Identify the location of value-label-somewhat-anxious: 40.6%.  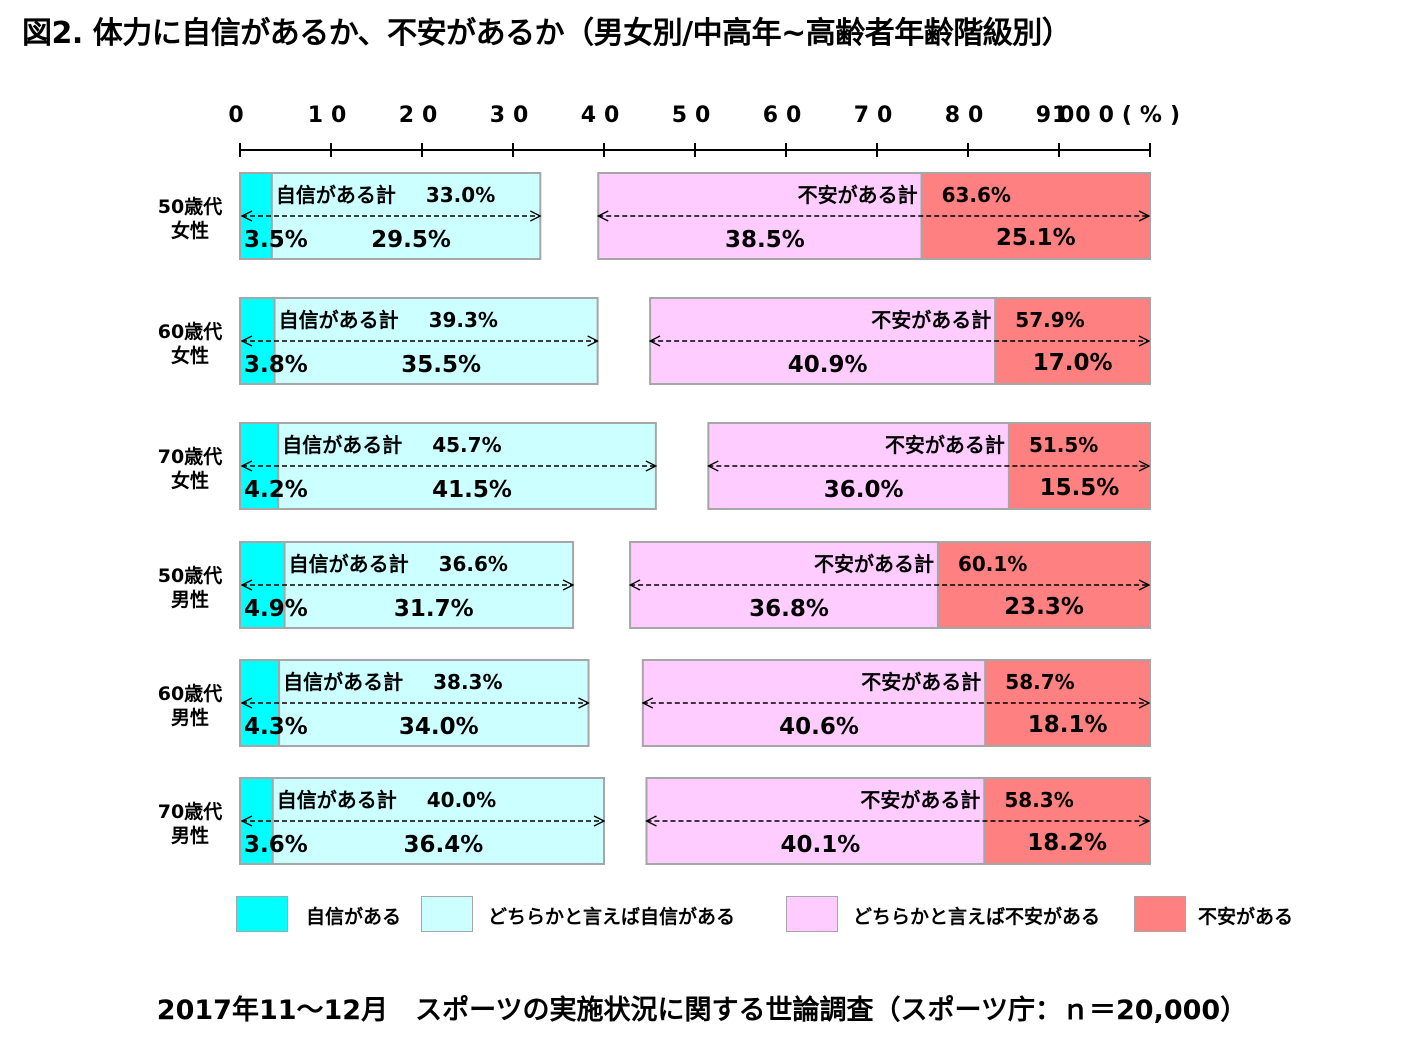
(819, 727).